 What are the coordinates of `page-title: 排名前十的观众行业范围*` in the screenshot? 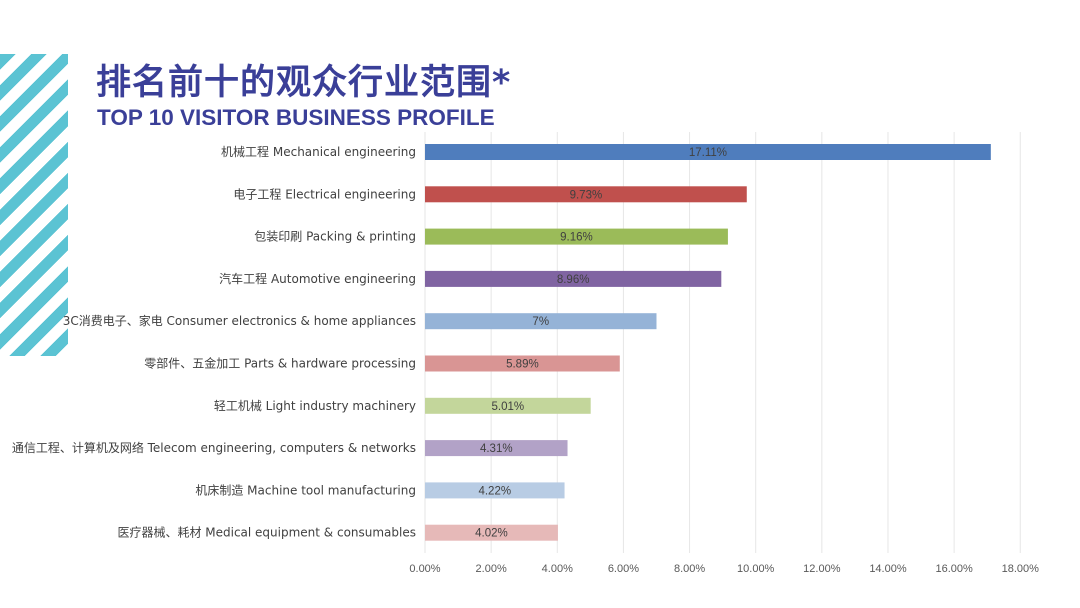 It's located at (304, 83).